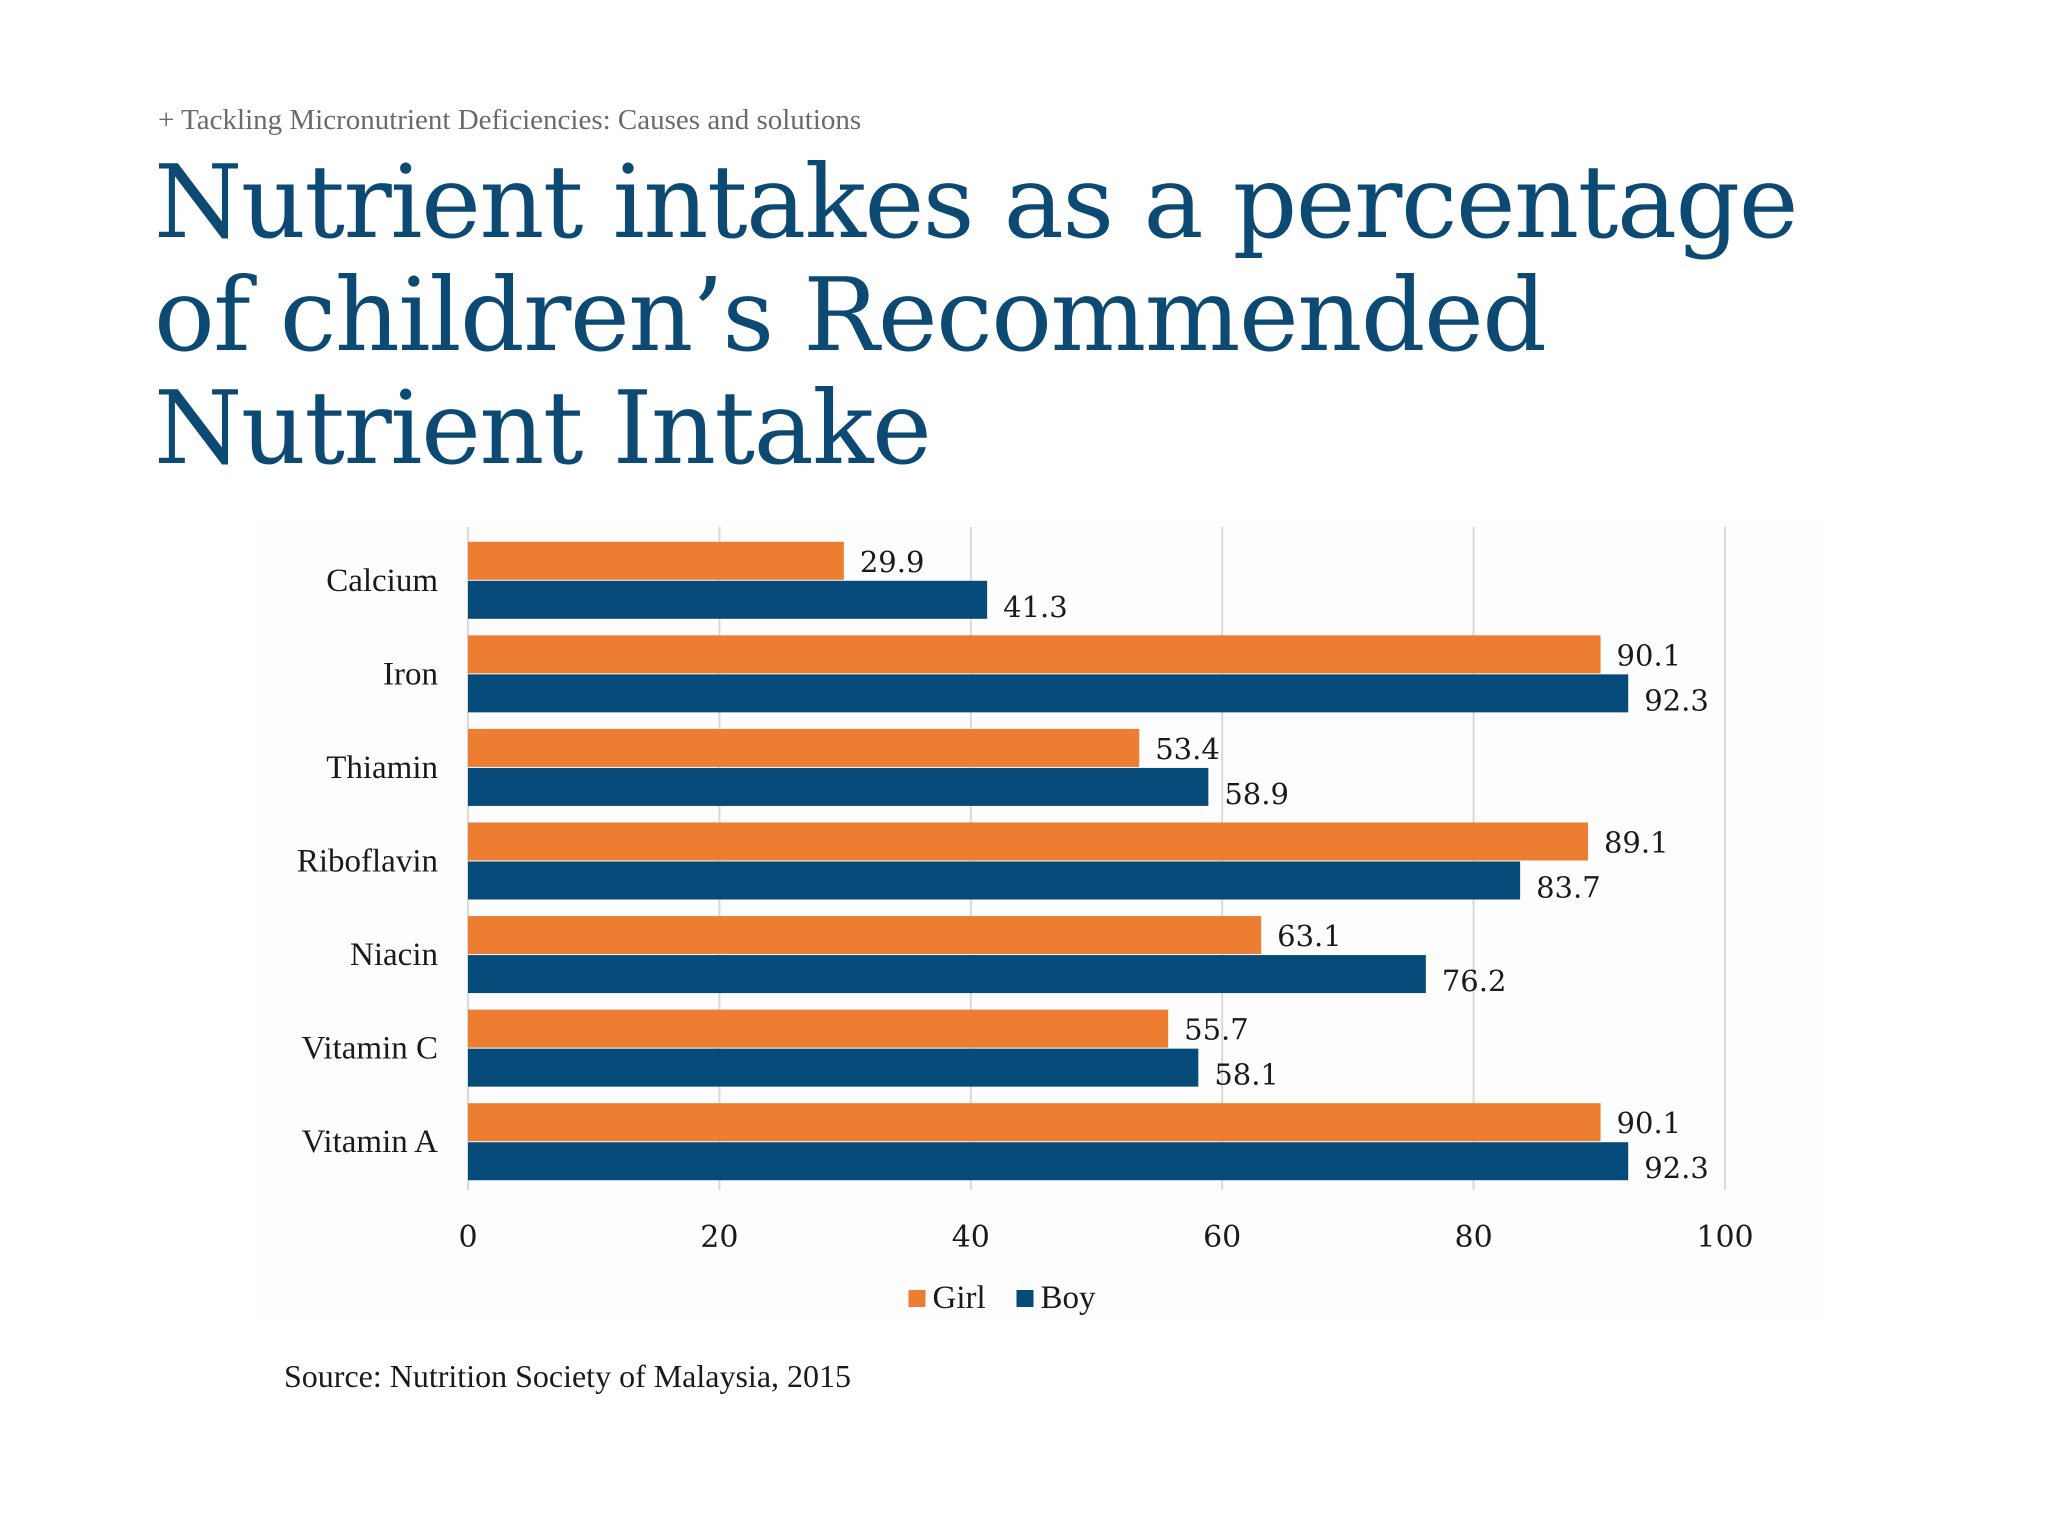  What do you see at coordinates (1187, 749) in the screenshot?
I see `data-label-girl: 53.4` at bounding box center [1187, 749].